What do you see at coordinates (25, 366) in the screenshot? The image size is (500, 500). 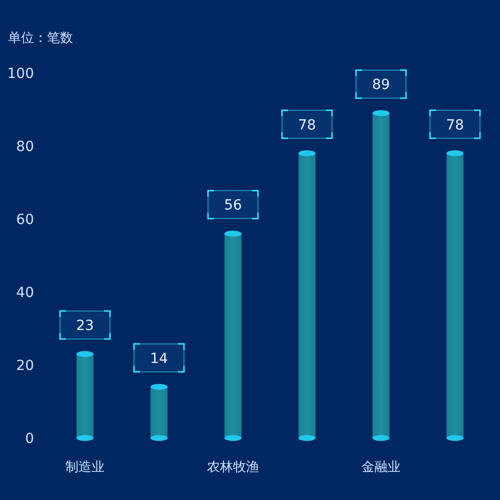 I see `y-tick-label: 20` at bounding box center [25, 366].